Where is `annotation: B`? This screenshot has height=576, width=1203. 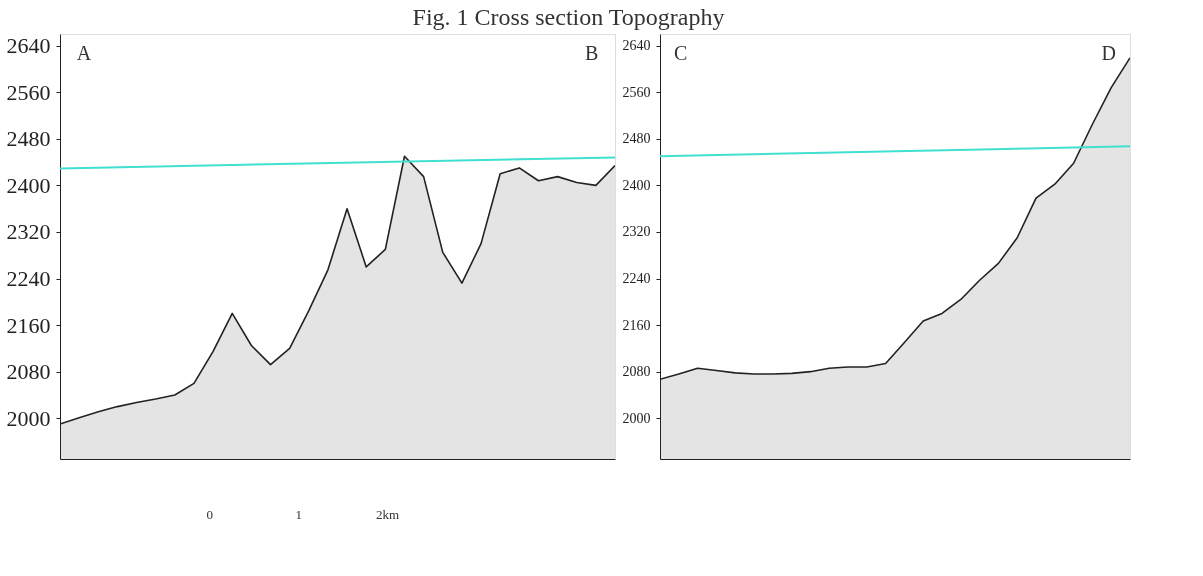
annotation: B is located at coordinates (592, 53).